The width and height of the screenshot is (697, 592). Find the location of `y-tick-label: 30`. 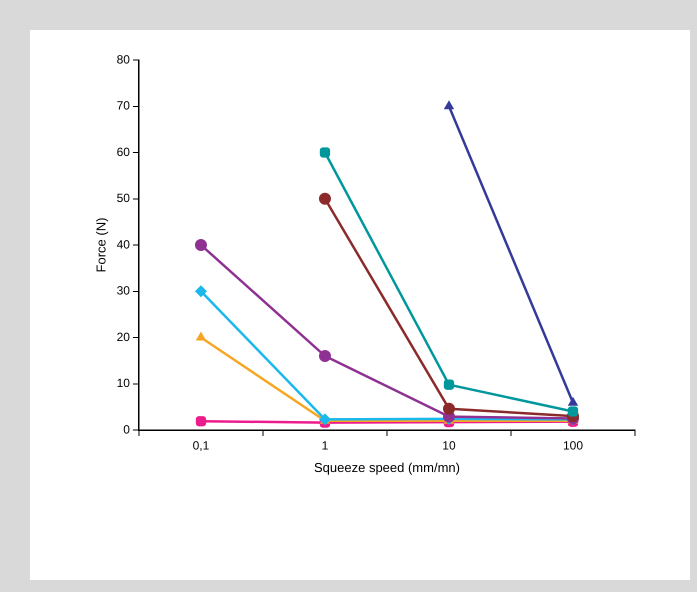

y-tick-label: 30 is located at coordinates (123, 291).